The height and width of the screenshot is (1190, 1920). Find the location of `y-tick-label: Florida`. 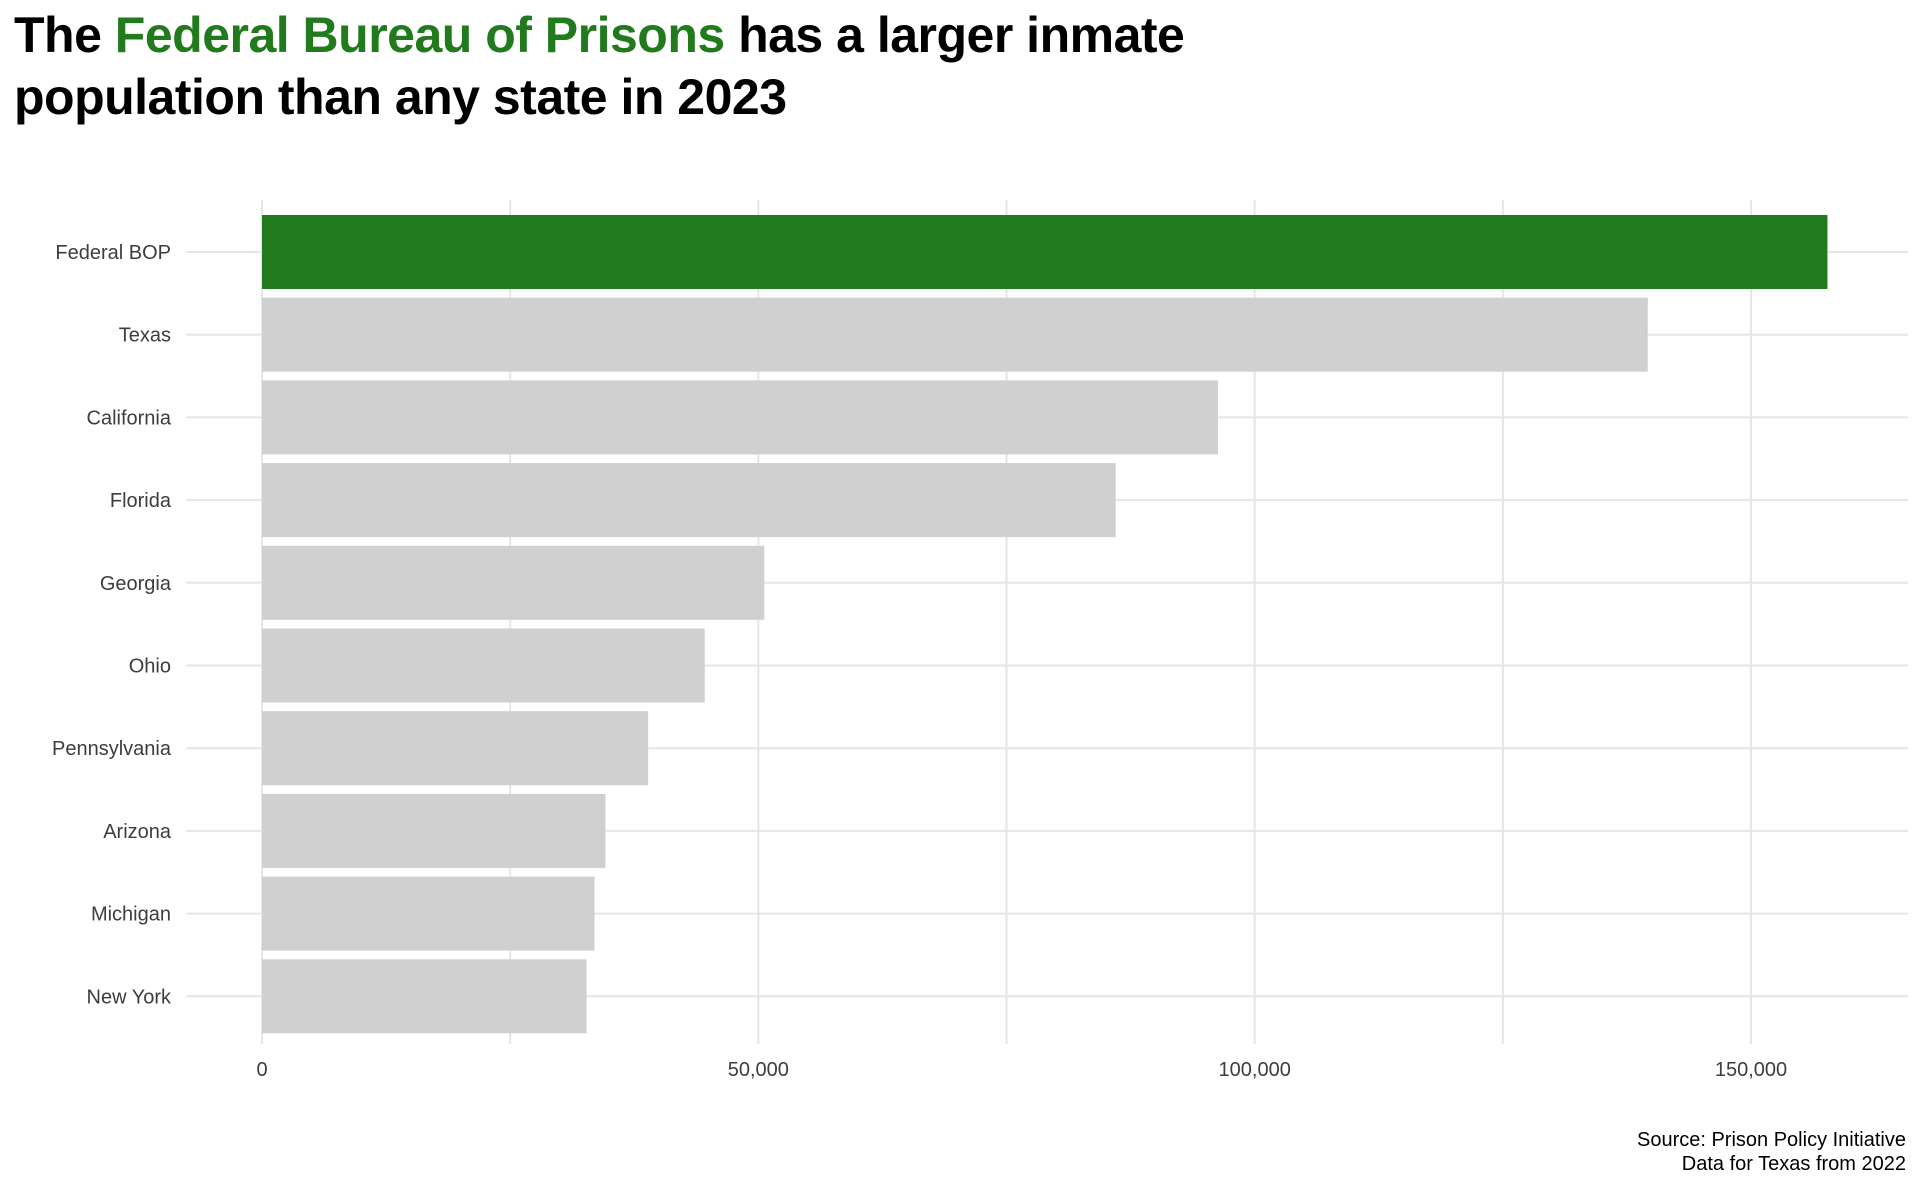

y-tick-label: Florida is located at coordinates (141, 501).